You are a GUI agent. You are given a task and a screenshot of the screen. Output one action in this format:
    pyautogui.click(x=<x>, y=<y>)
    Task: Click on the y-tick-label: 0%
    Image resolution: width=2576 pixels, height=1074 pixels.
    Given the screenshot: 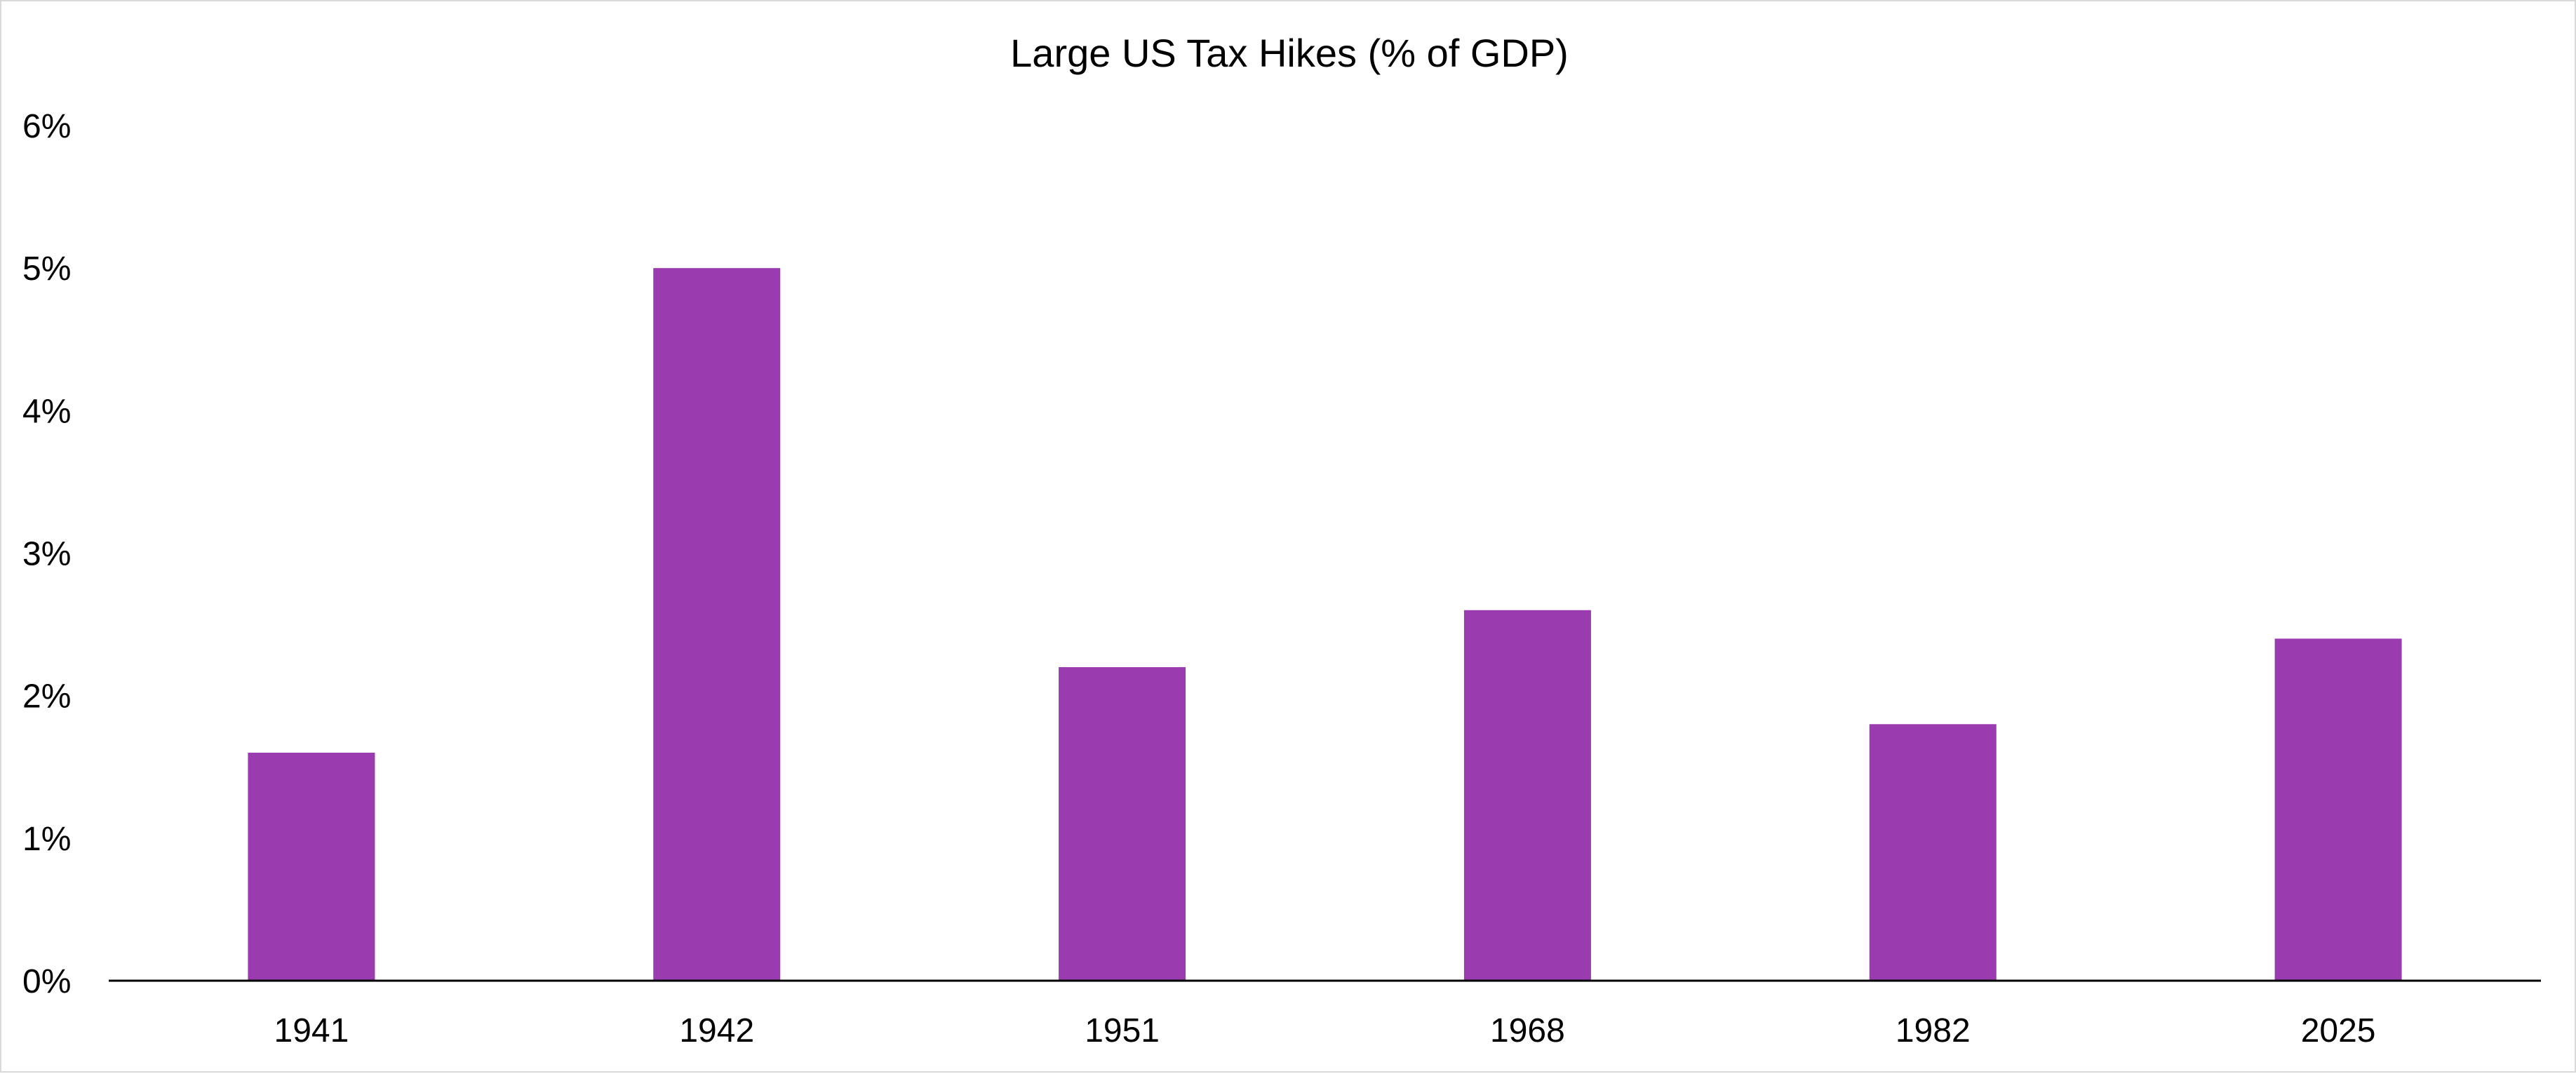 What is the action you would take?
    pyautogui.click(x=46, y=982)
    